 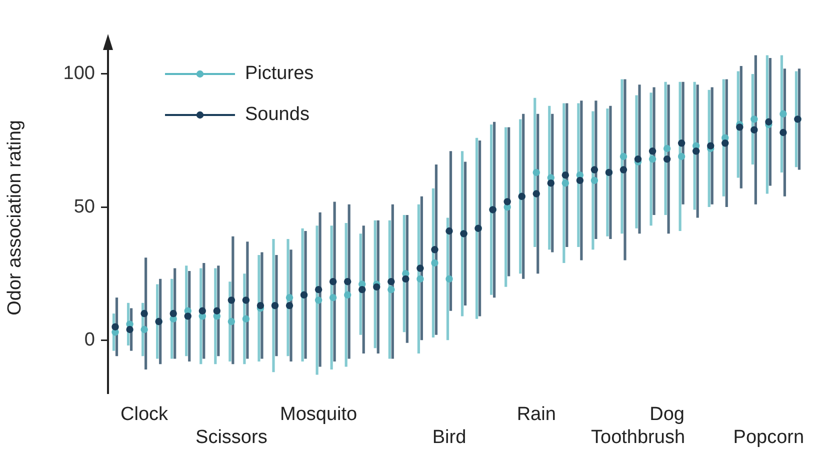 I want to click on y-tick-label: 100, so click(x=79, y=73).